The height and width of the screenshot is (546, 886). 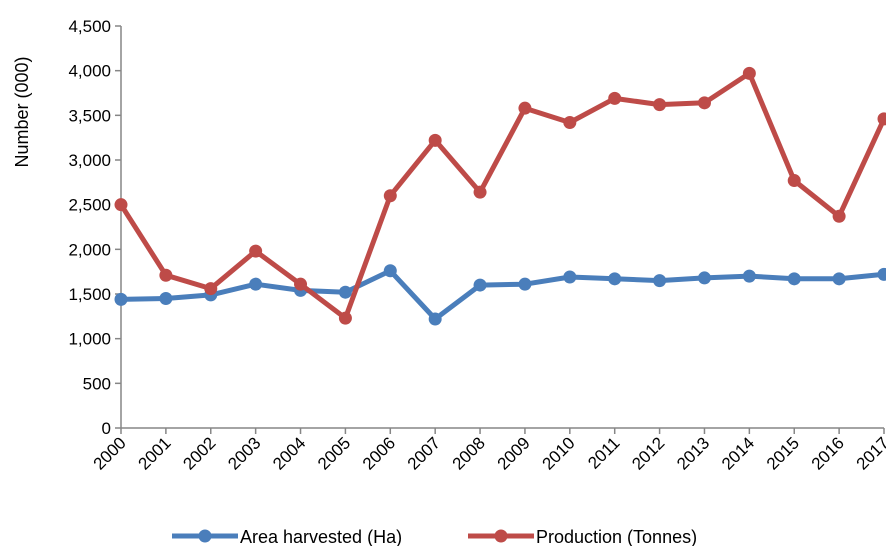 I want to click on x-tick-label: 2005, so click(x=334, y=453).